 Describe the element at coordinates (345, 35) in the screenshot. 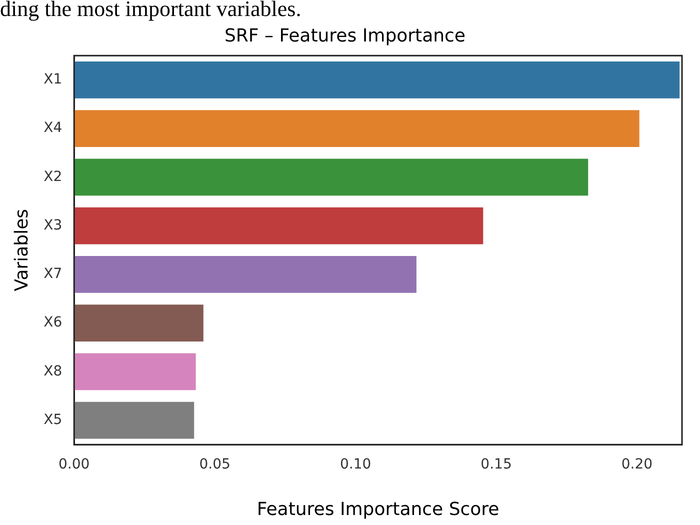

I see `chart-title: SRF – Features Importance` at that location.